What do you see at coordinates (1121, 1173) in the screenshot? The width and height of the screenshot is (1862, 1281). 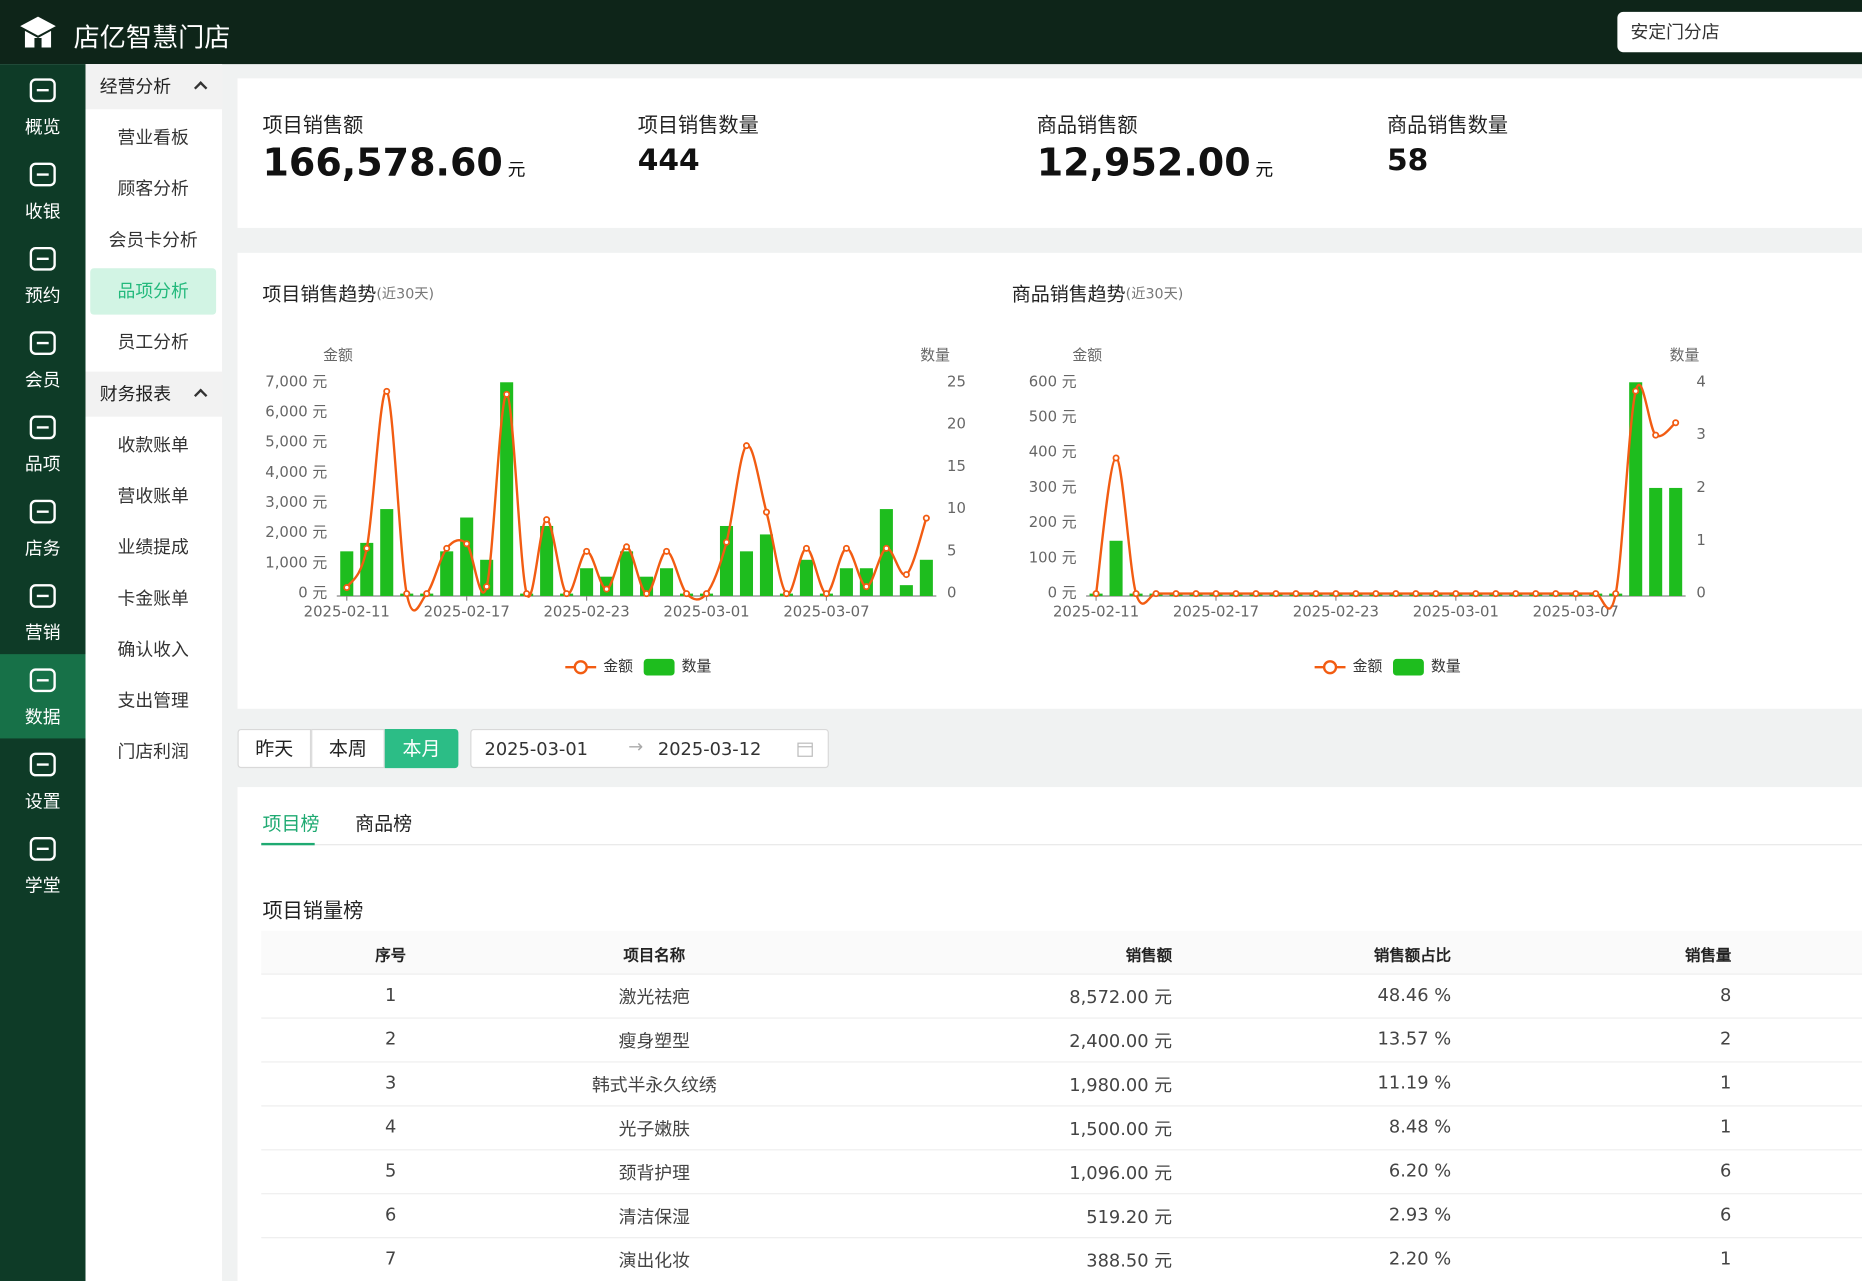 I see `table-cell: 1,096.00 元` at bounding box center [1121, 1173].